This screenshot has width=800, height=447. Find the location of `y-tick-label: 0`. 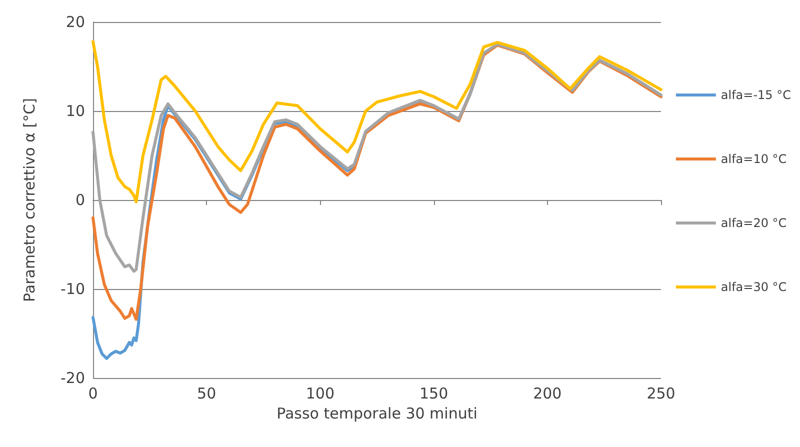

y-tick-label: 0 is located at coordinates (80, 200).